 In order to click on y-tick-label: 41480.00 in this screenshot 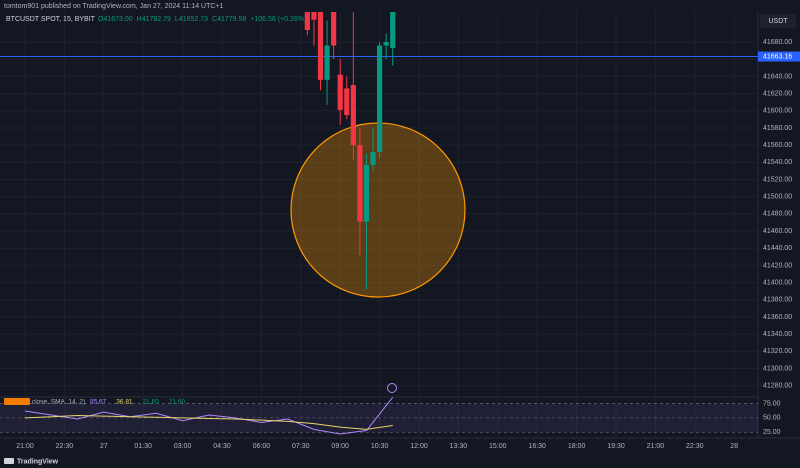, I will do `click(777, 214)`.